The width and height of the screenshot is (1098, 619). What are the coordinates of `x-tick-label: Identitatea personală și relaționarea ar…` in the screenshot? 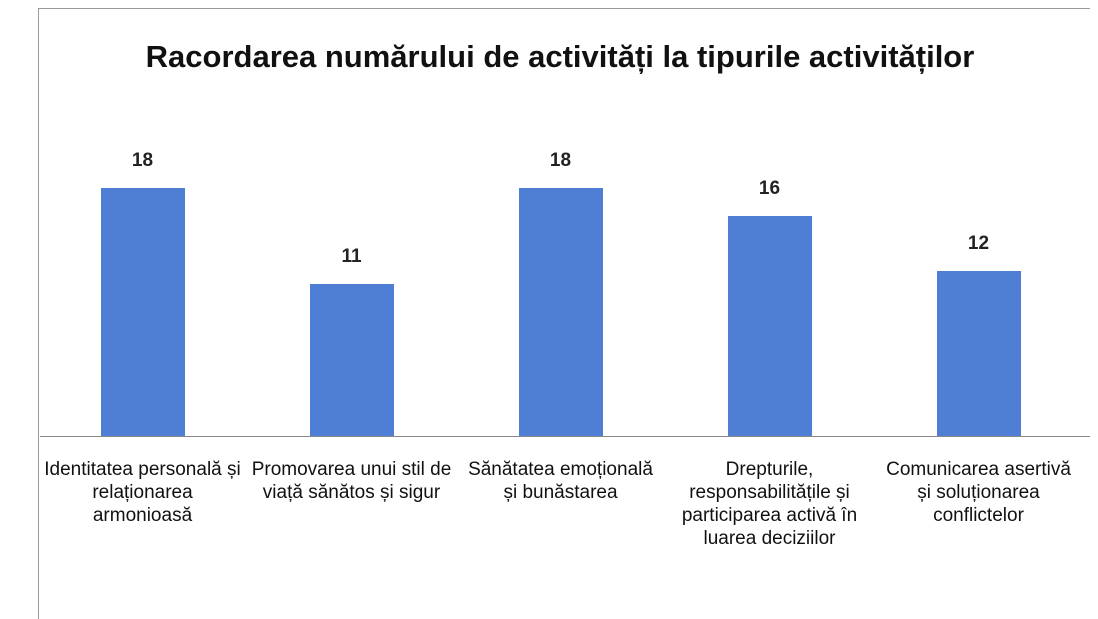 It's located at (142, 492).